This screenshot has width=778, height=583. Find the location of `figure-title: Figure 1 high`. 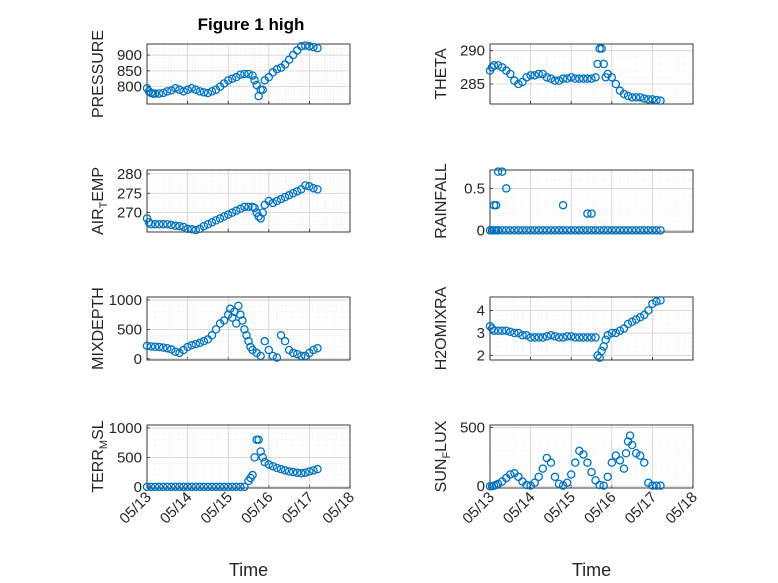

figure-title: Figure 1 high is located at coordinates (251, 24).